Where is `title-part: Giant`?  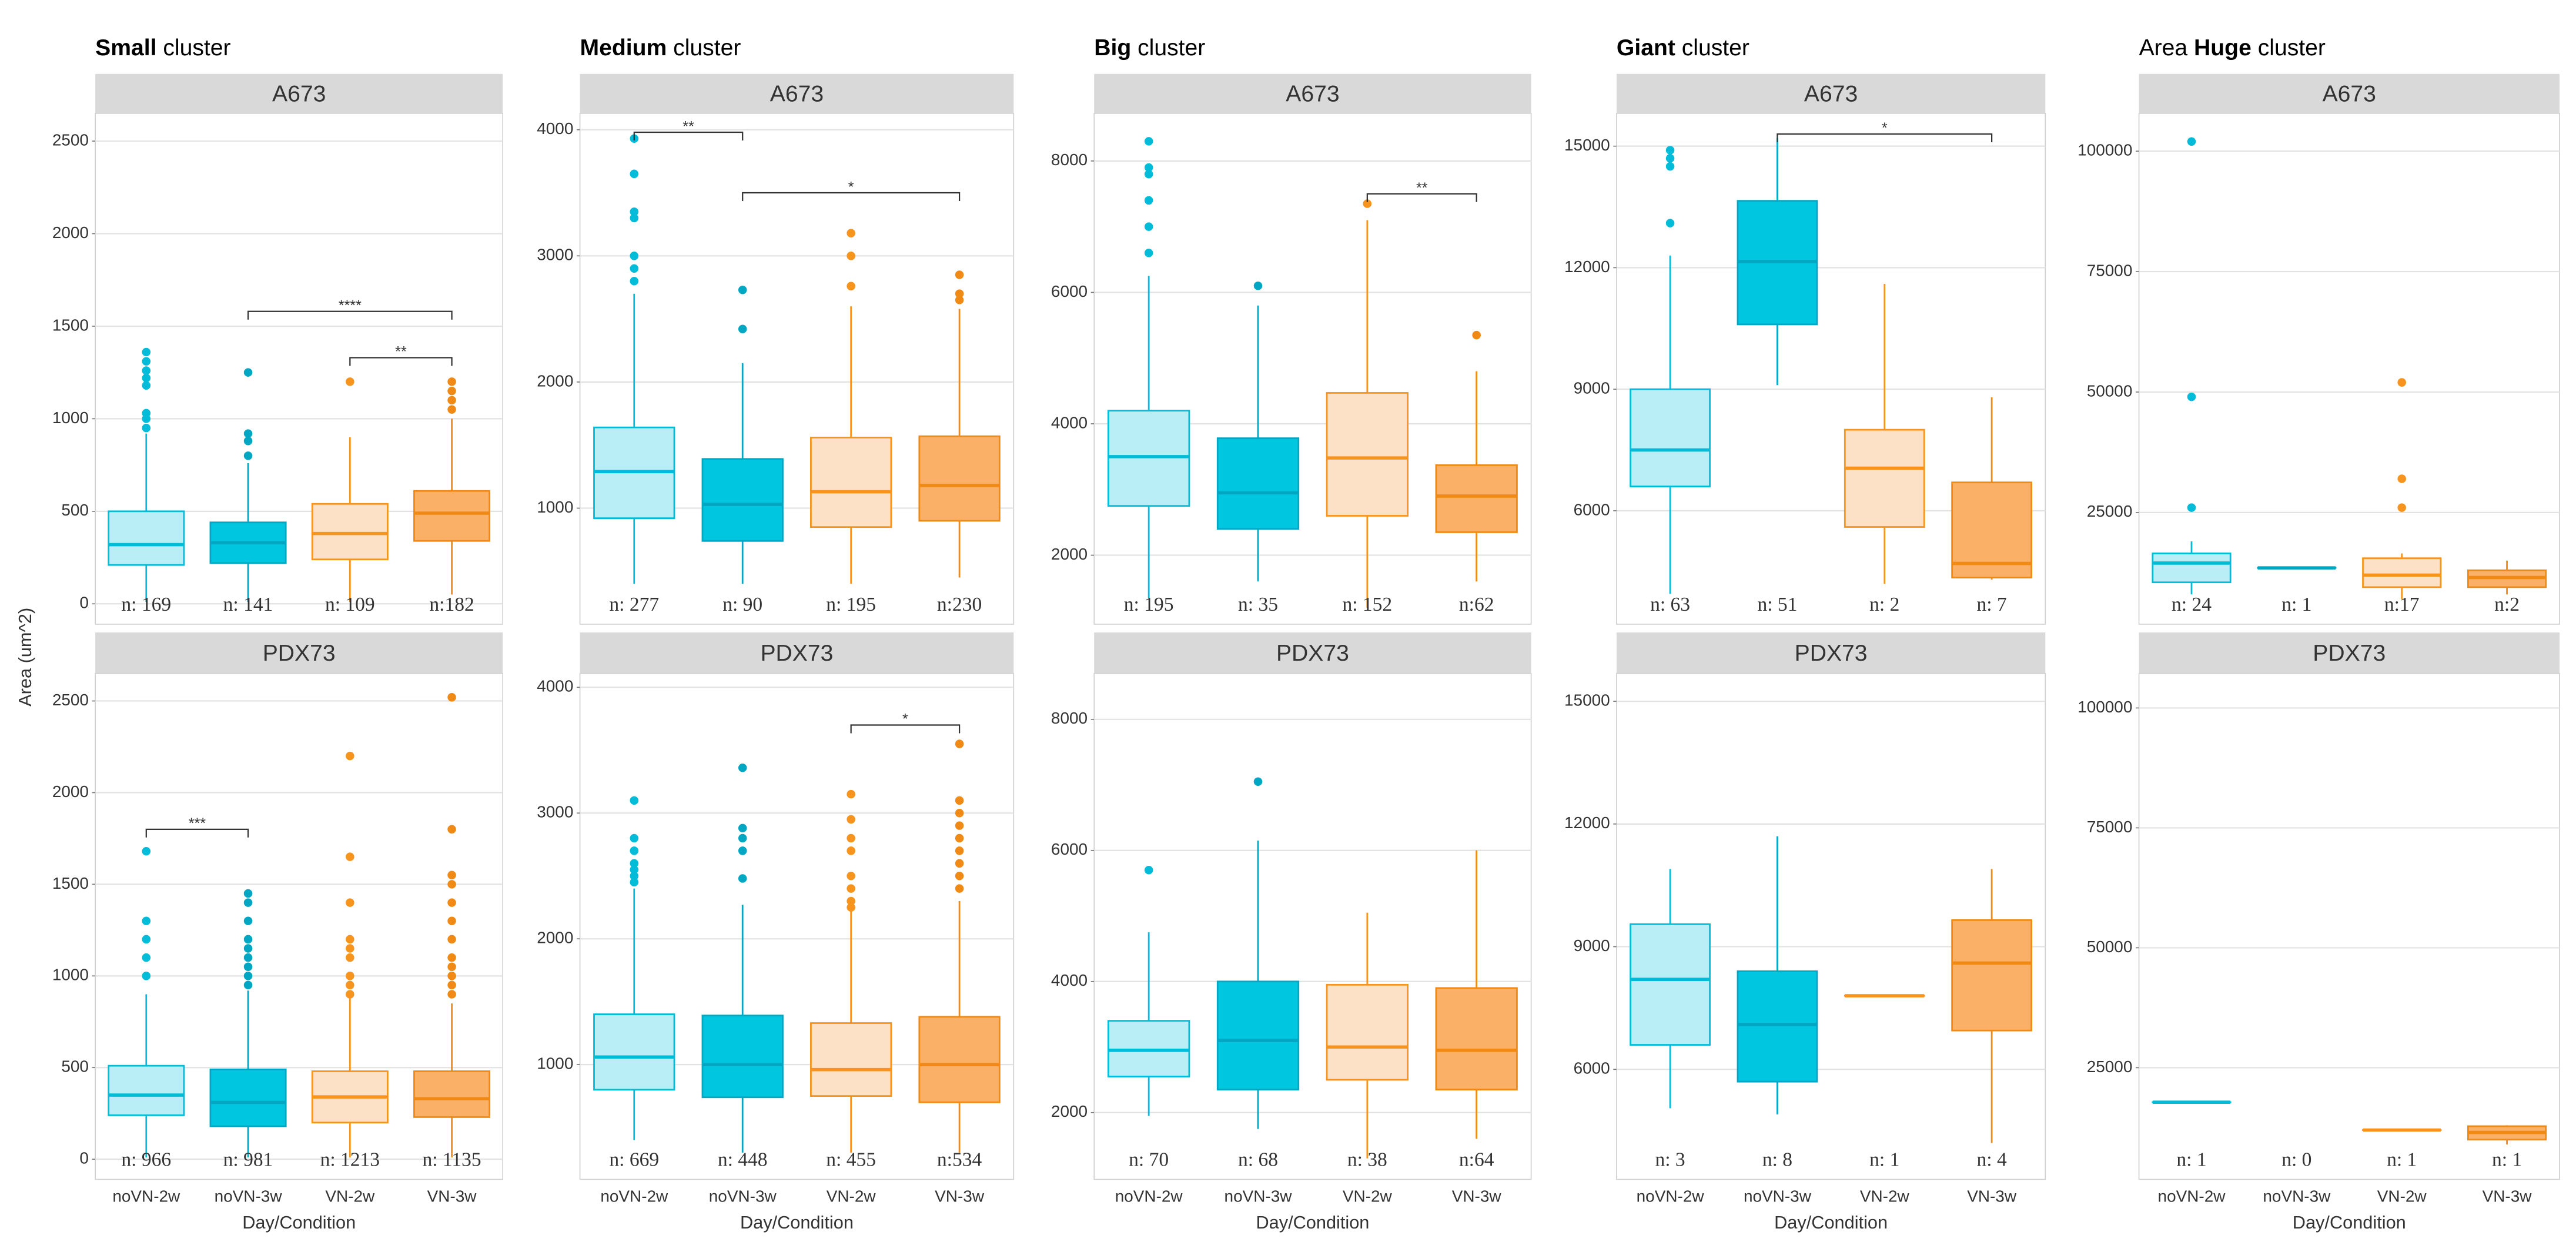 title-part: Giant is located at coordinates (1646, 48).